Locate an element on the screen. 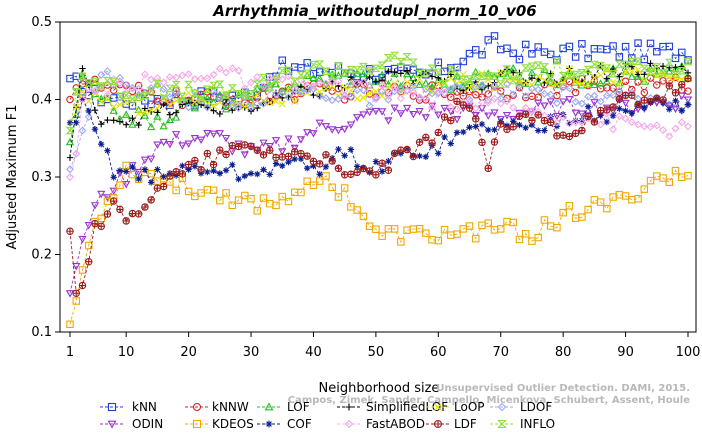 The width and height of the screenshot is (702, 434). legend-item-cof: COF is located at coordinates (284, 424).